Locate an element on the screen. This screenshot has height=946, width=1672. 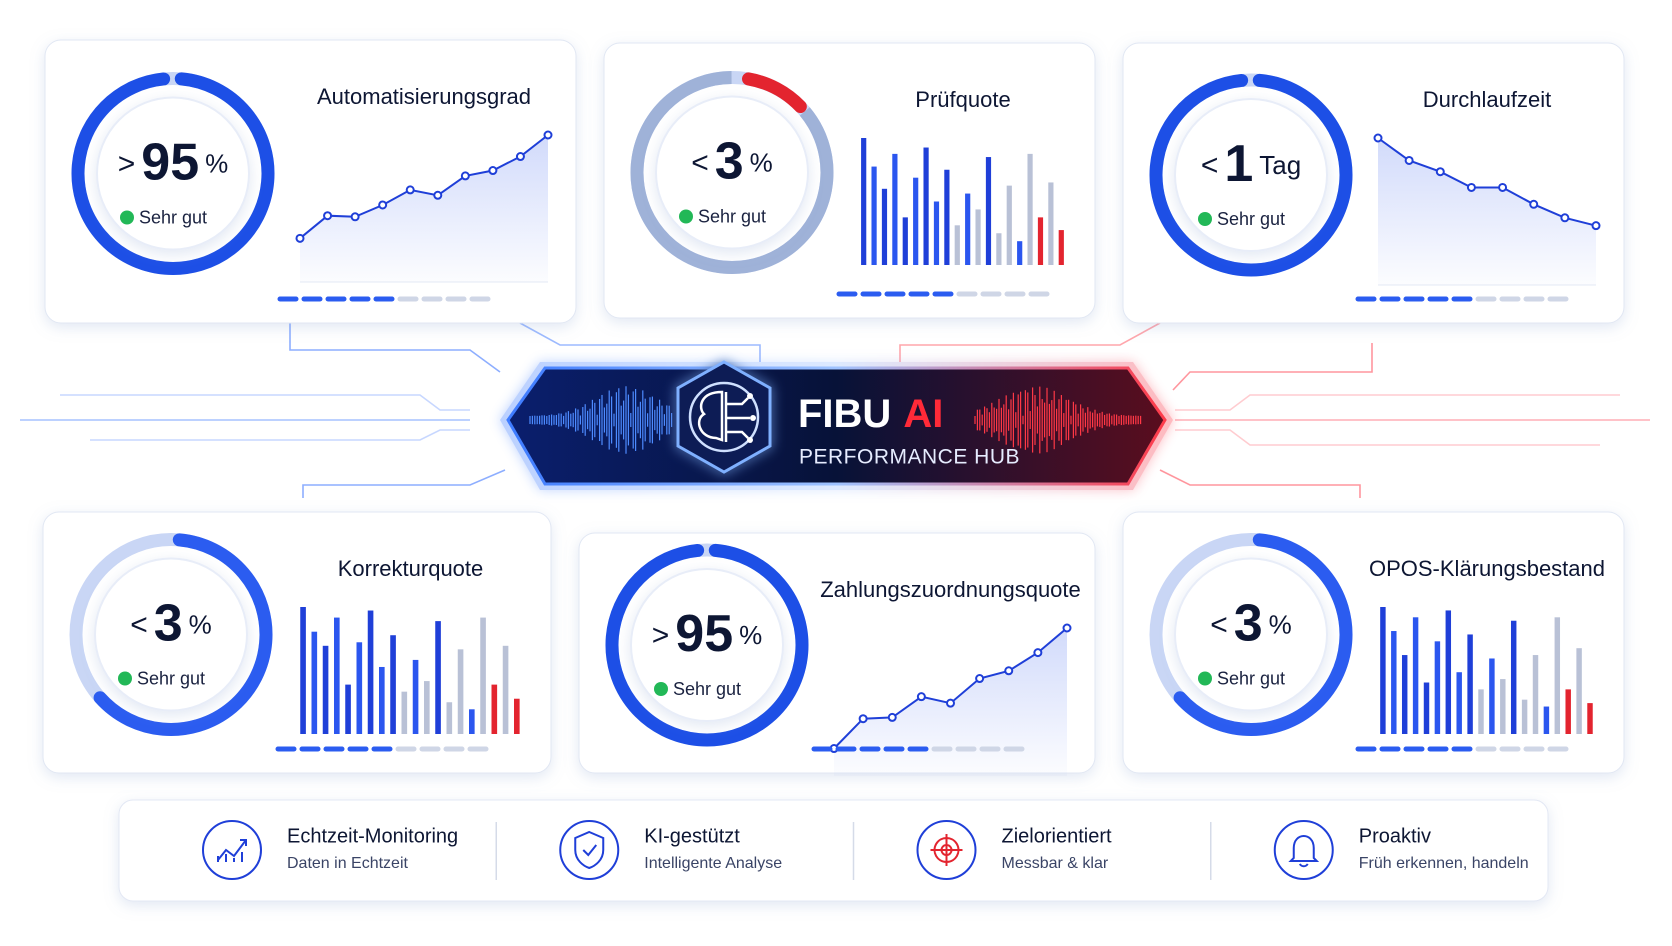
kpi-number: 95 is located at coordinates (704, 634).